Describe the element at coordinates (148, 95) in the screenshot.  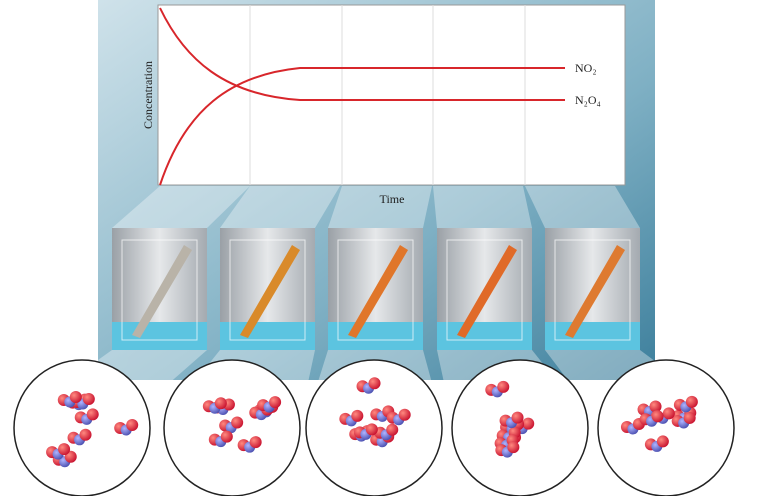
I see `y-axis-label: Concentration` at that location.